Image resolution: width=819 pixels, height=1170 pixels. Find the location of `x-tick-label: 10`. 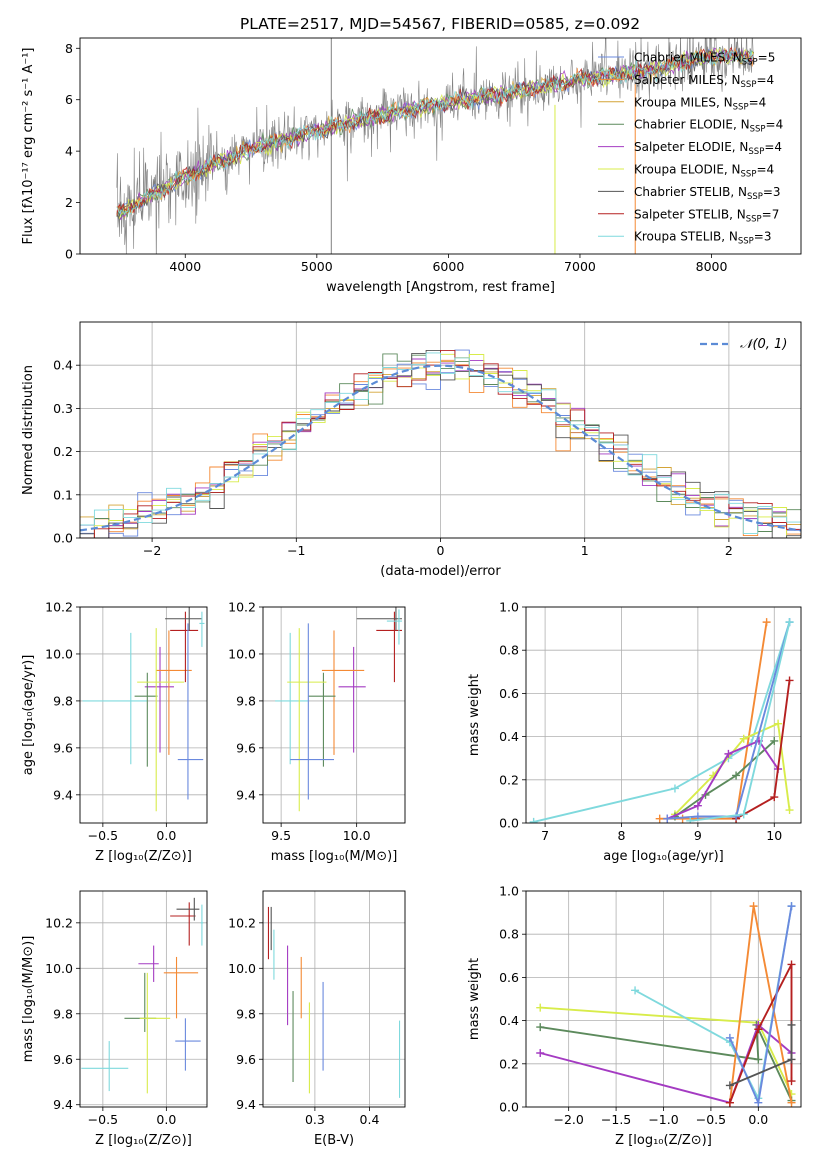

x-tick-label: 10 is located at coordinates (774, 835).